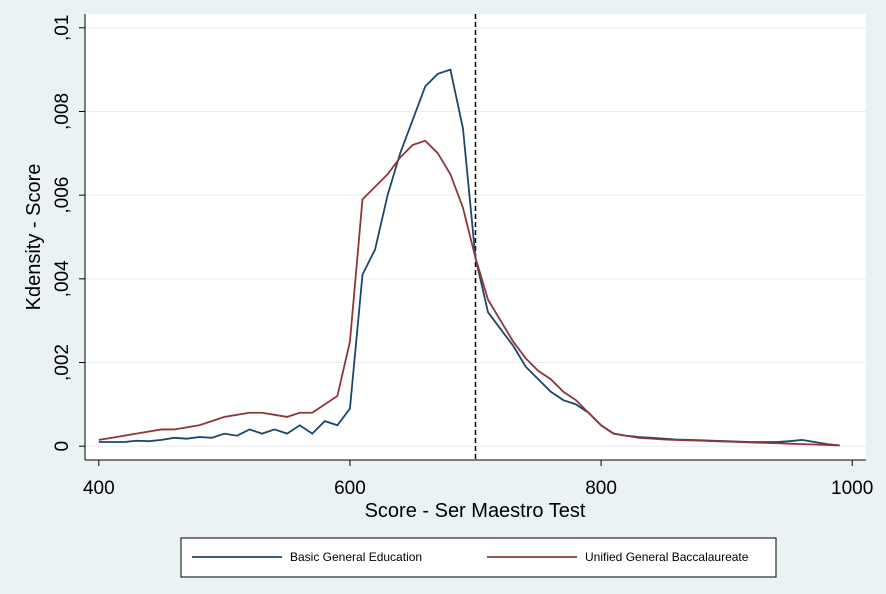 Image resolution: width=886 pixels, height=594 pixels. Describe the element at coordinates (62, 278) in the screenshot. I see `y-tick-label: ,004` at that location.